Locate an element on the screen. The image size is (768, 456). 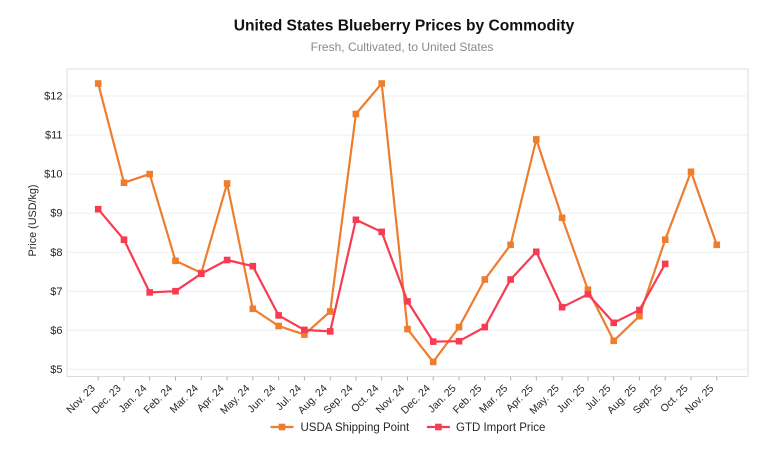
svg-text: $10 is located at coordinates (53, 175).